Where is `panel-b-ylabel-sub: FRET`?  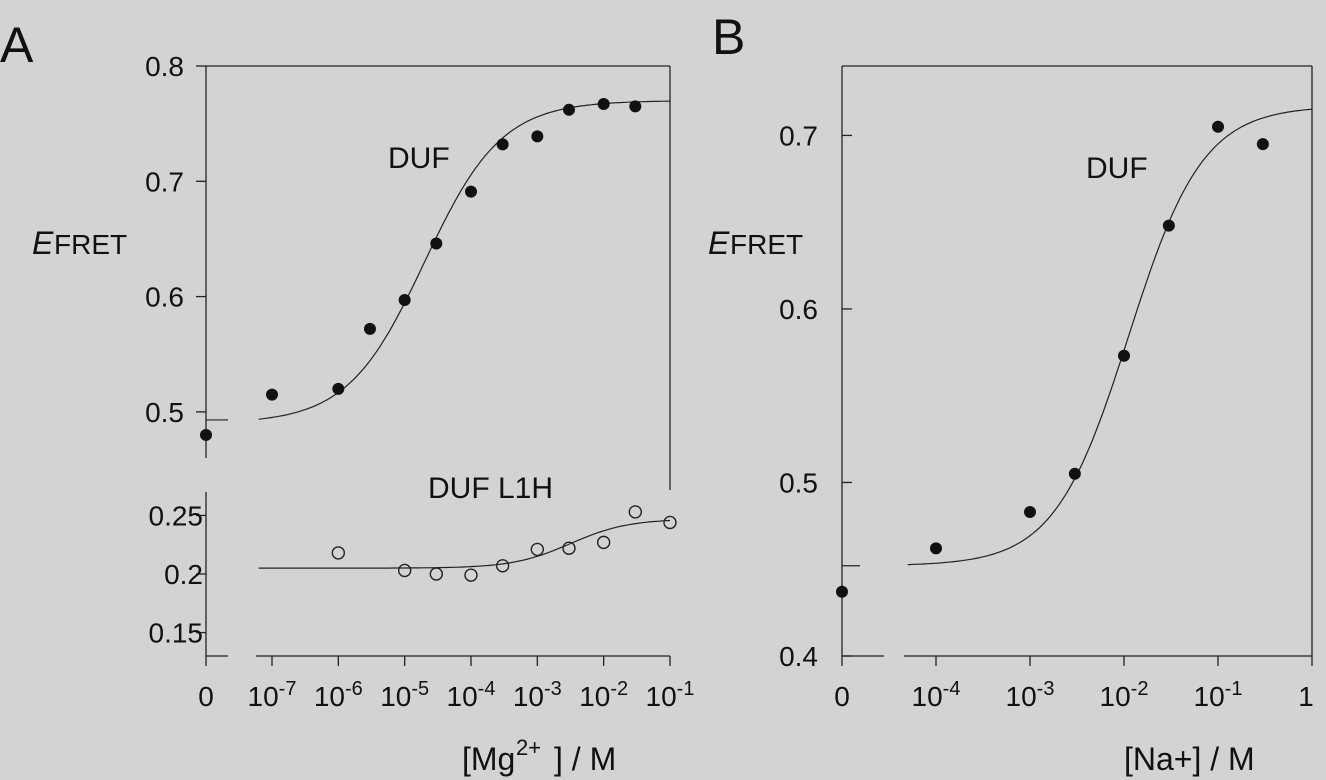 panel-b-ylabel-sub: FRET is located at coordinates (766, 244).